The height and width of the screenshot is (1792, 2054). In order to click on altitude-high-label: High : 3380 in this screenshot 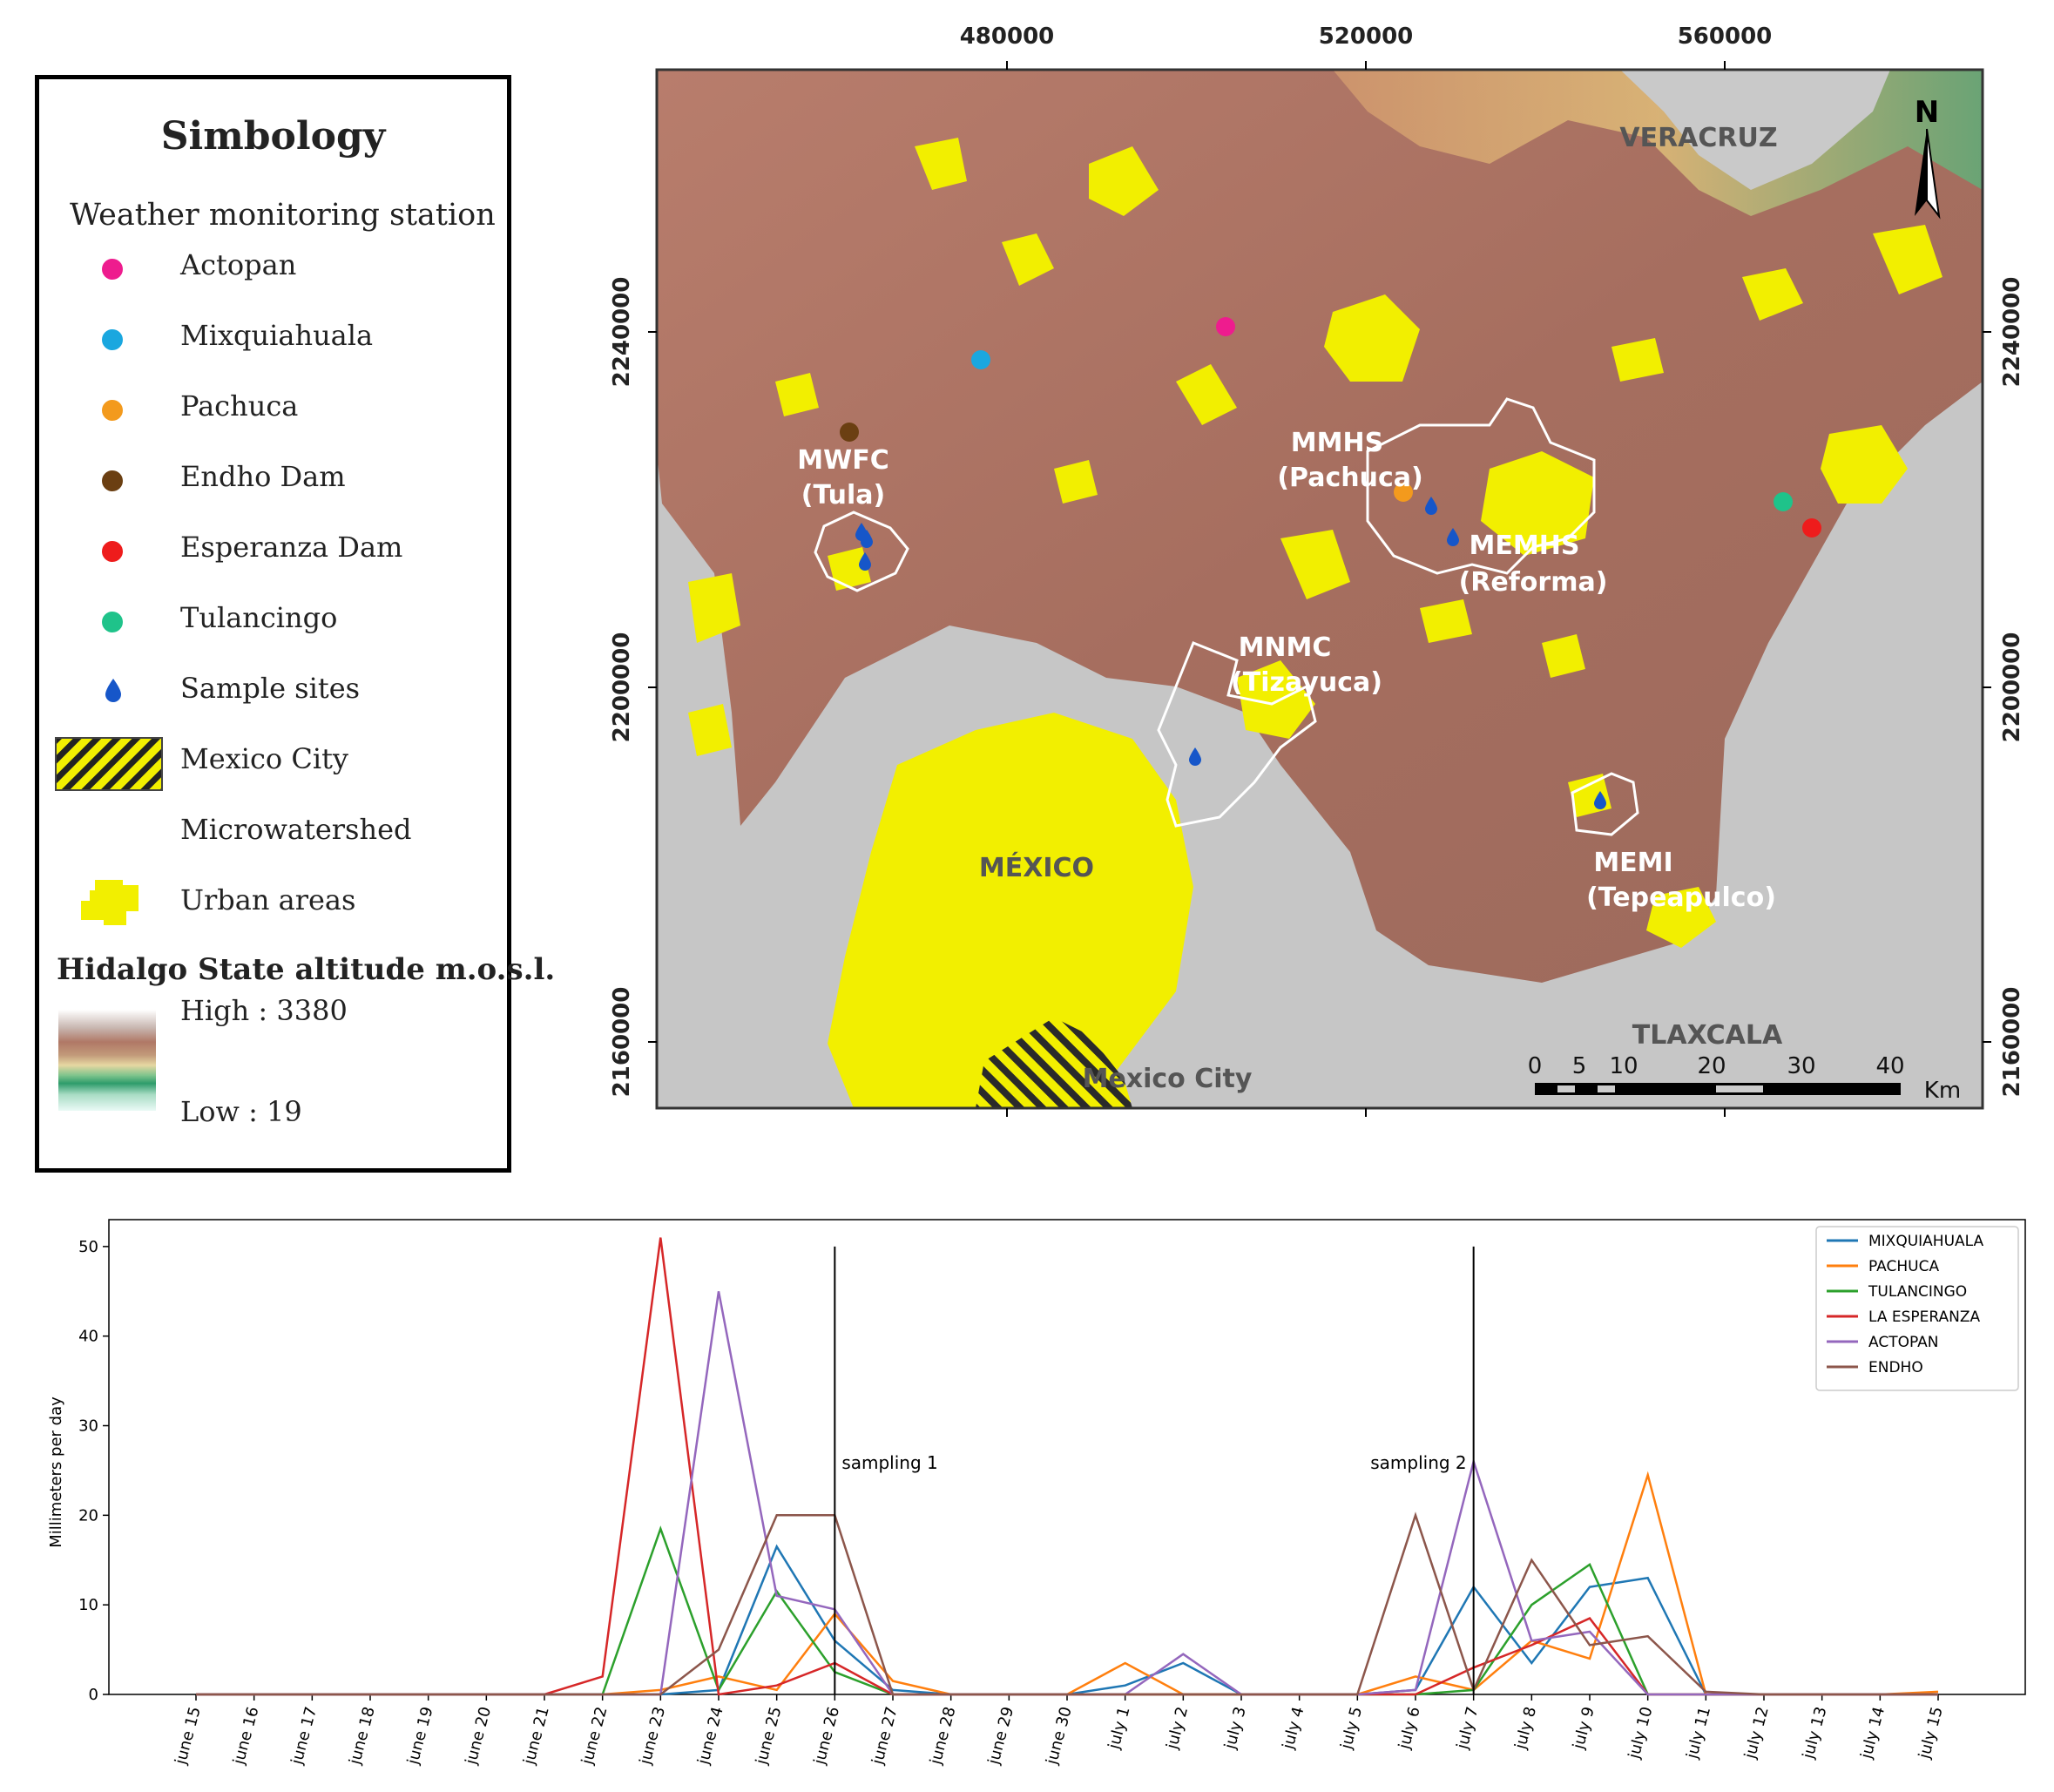, I will do `click(264, 1010)`.